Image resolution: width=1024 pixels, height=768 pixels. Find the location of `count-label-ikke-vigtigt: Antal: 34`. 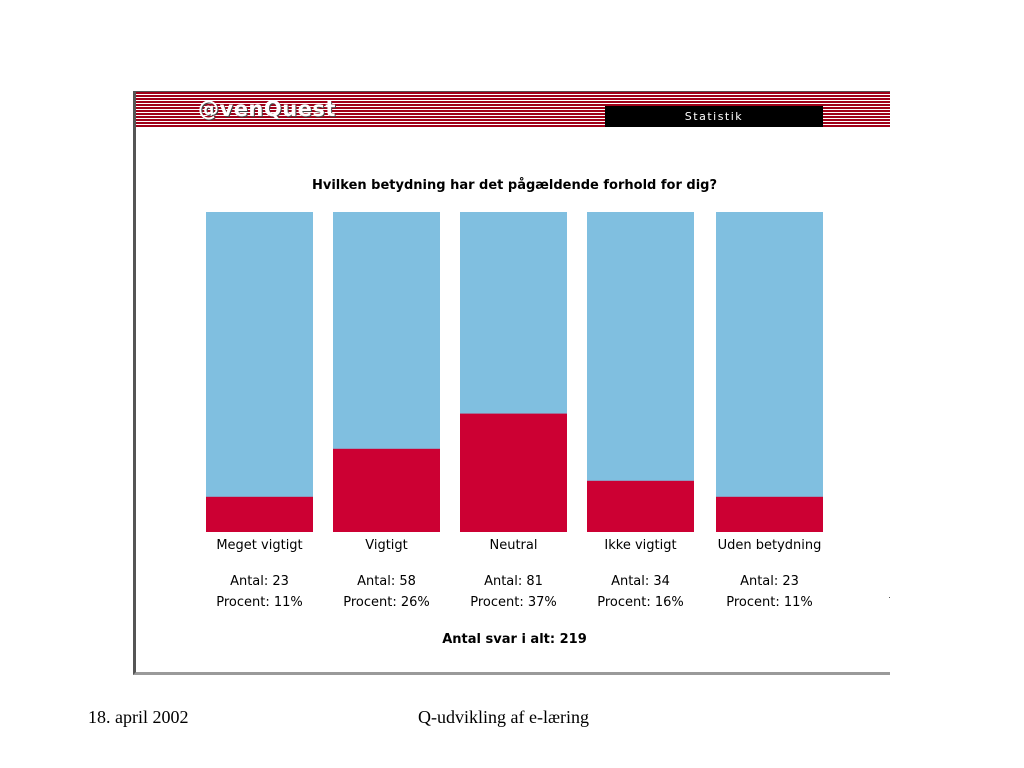

count-label-ikke-vigtigt: Antal: 34 is located at coordinates (640, 581).